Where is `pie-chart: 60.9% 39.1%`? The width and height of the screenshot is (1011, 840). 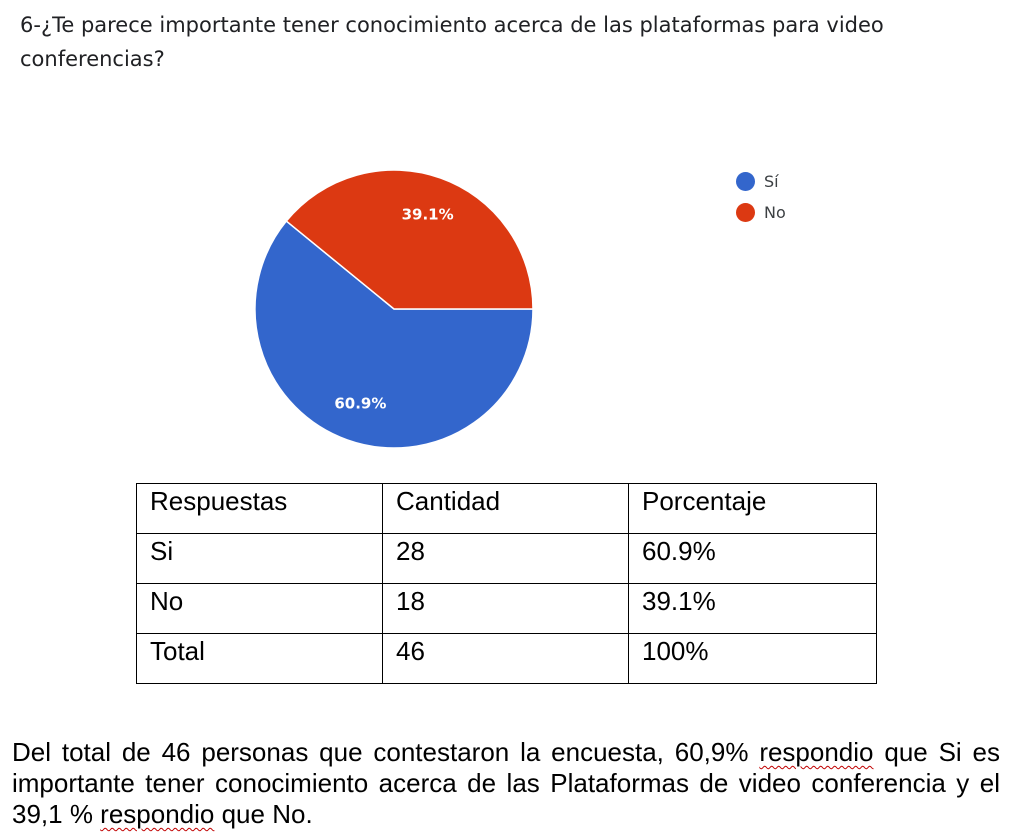 pie-chart: 60.9% 39.1% is located at coordinates (394, 309).